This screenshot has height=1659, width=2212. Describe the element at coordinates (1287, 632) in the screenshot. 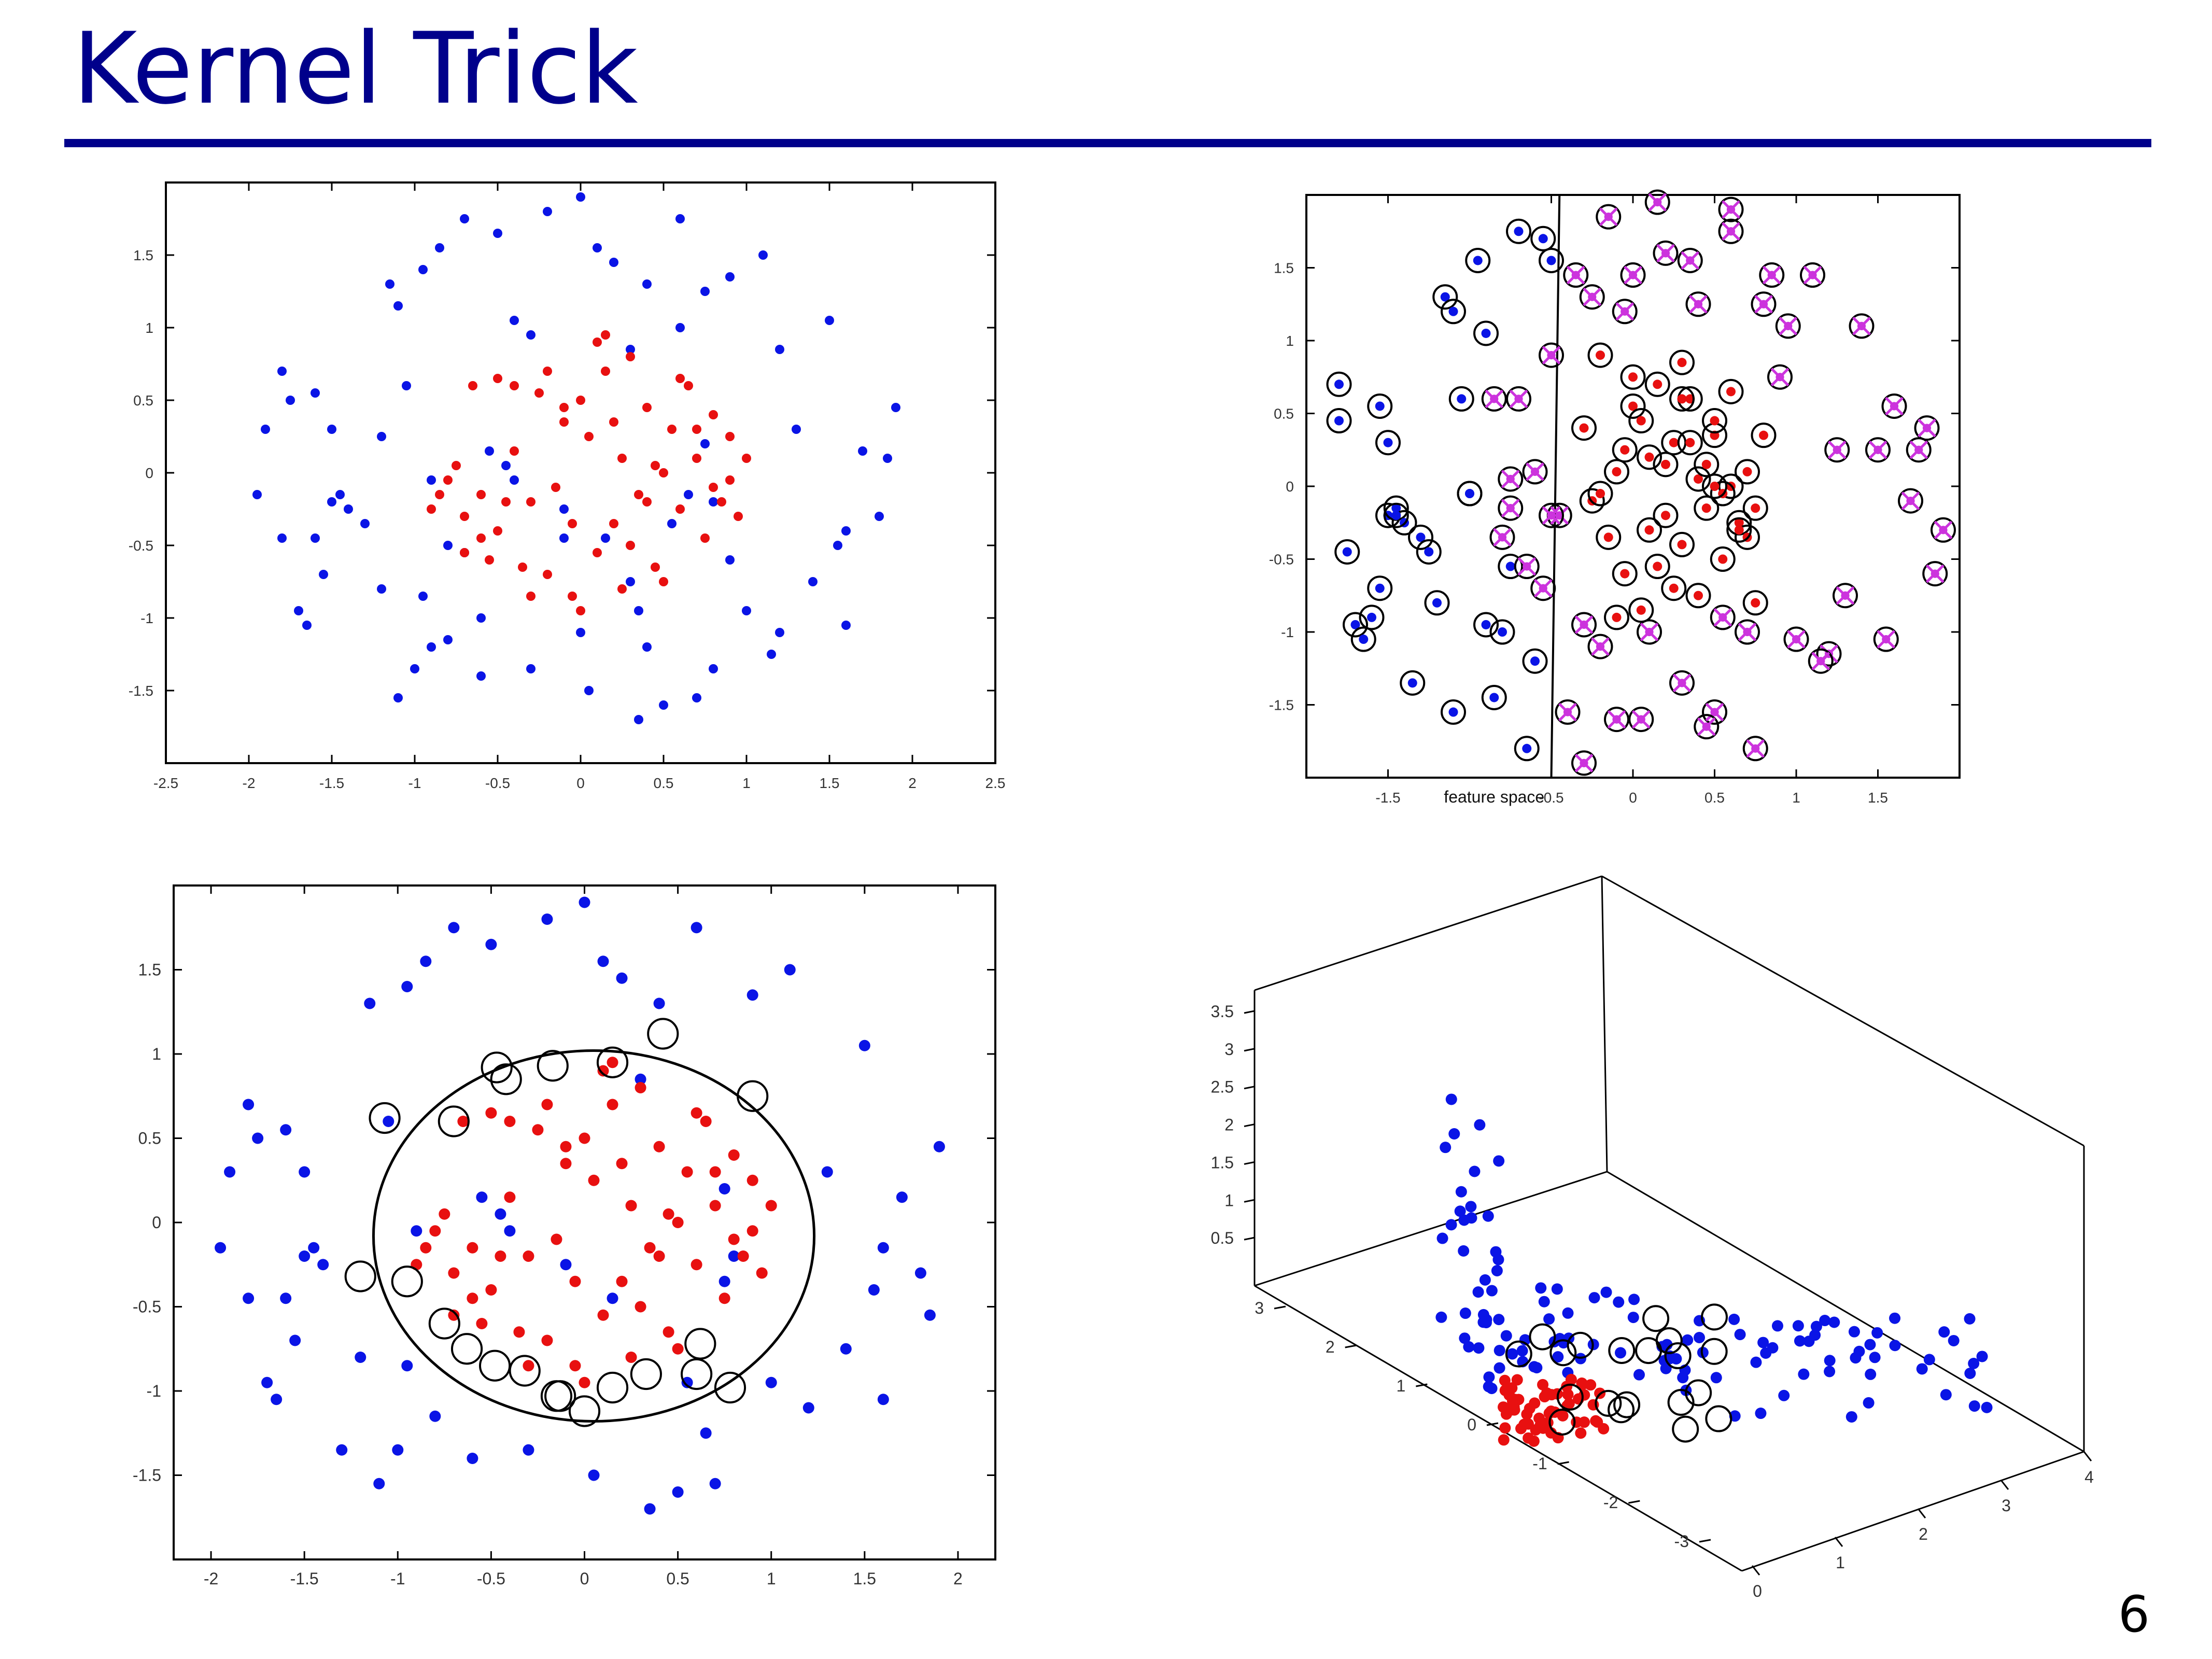

I see `y-tick-label: -1` at that location.